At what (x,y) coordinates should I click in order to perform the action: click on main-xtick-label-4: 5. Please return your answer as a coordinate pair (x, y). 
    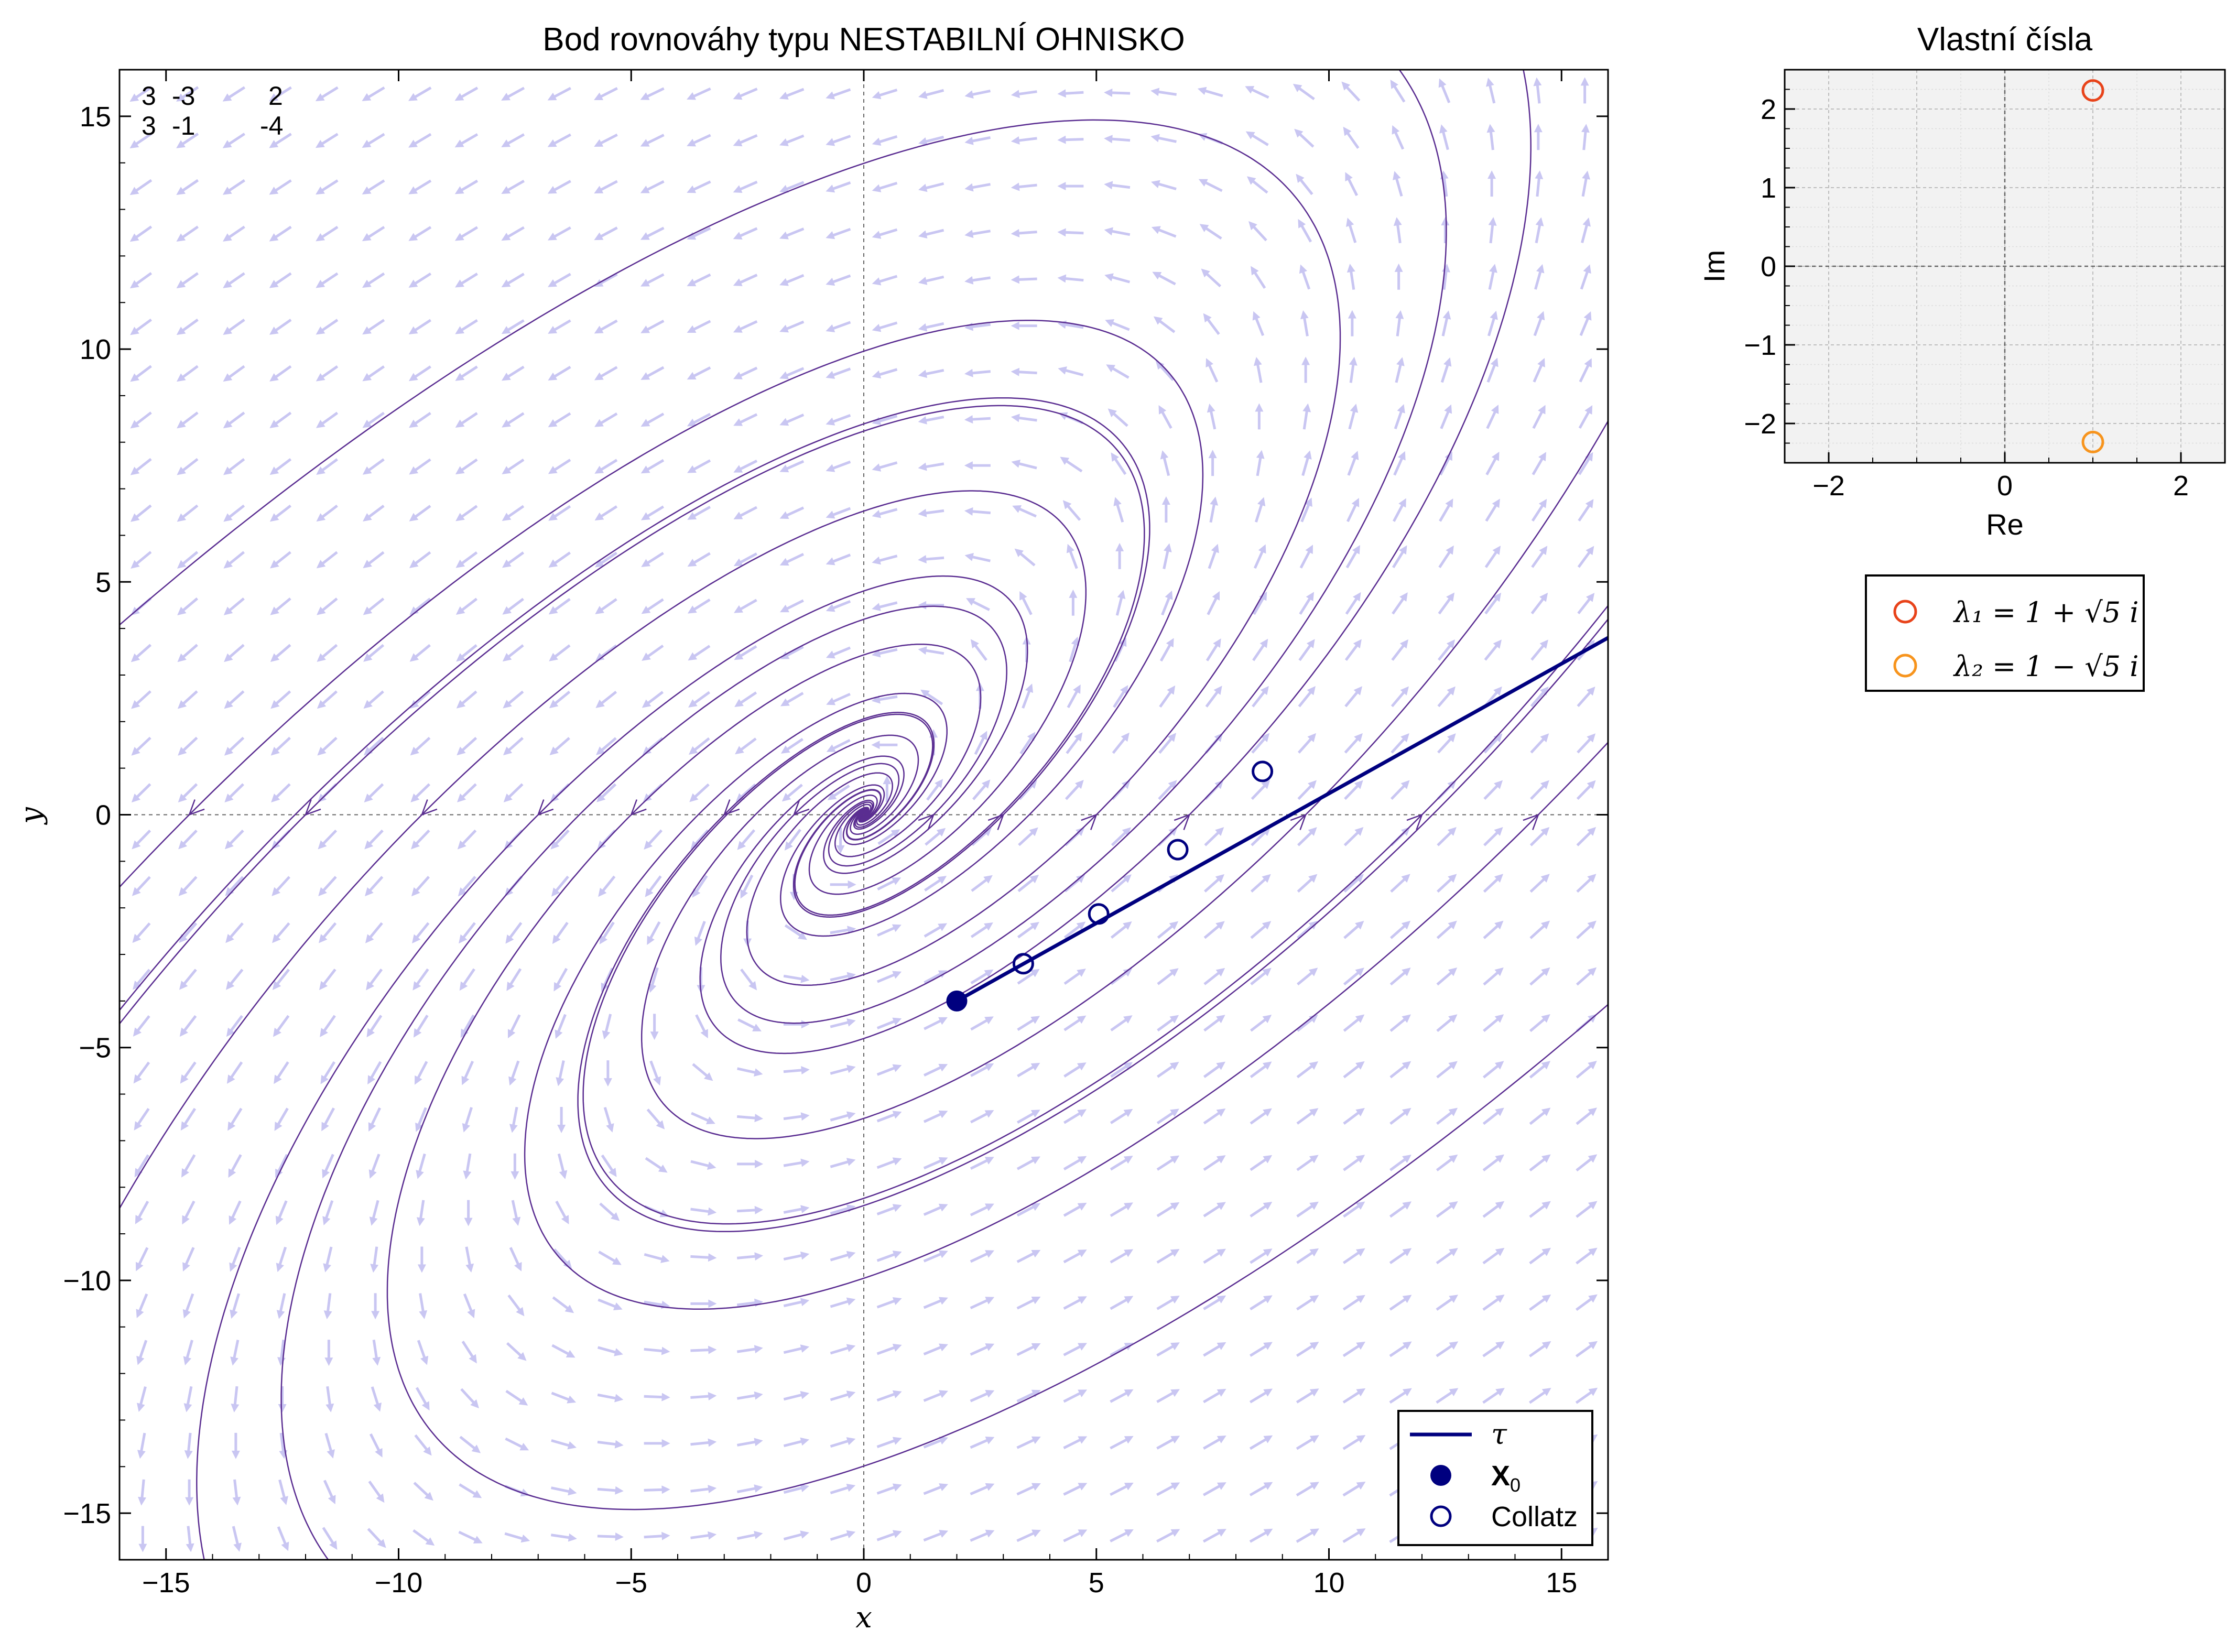
    Looking at the image, I should click on (1096, 1583).